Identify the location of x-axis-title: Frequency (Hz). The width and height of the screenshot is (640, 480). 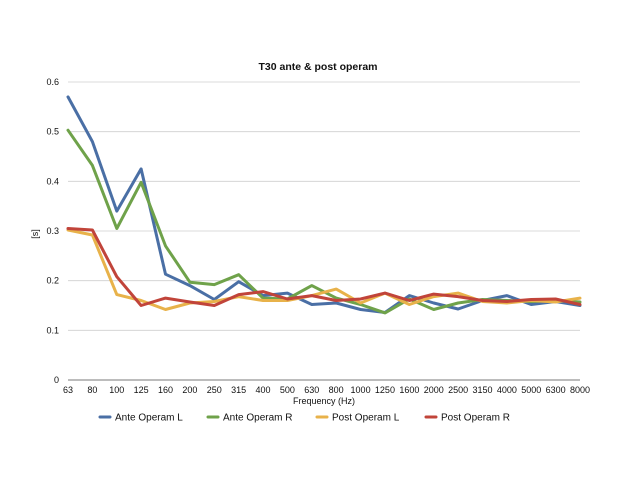
(324, 401).